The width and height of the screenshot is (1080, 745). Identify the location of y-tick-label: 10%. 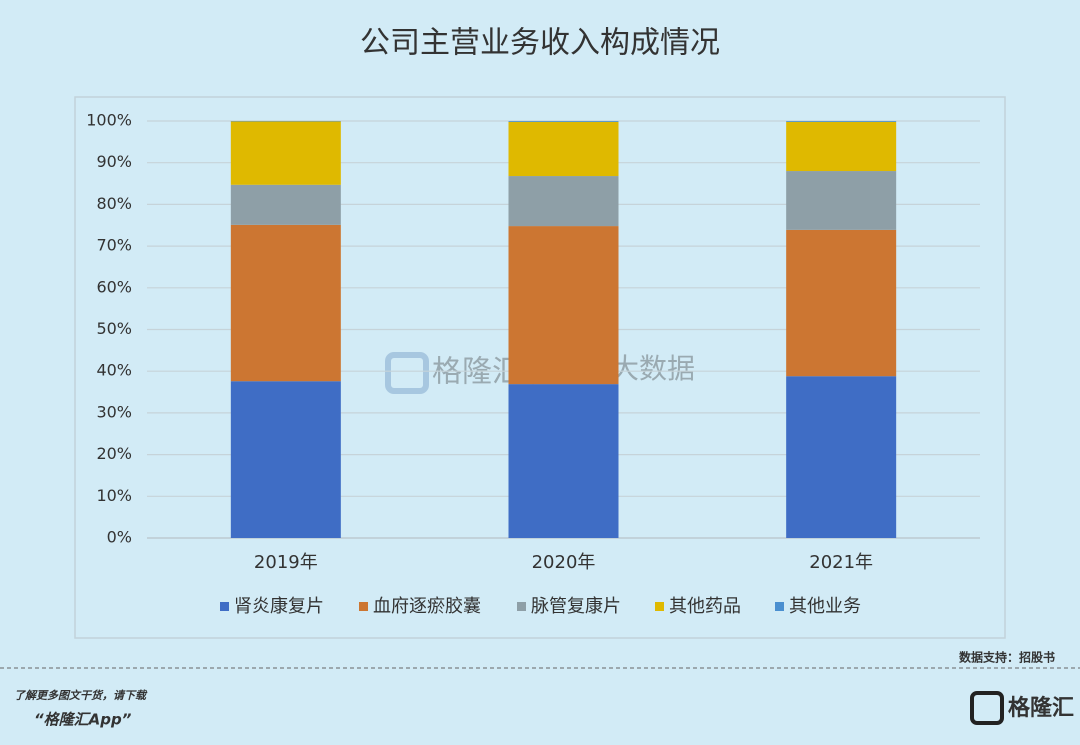
(114, 495).